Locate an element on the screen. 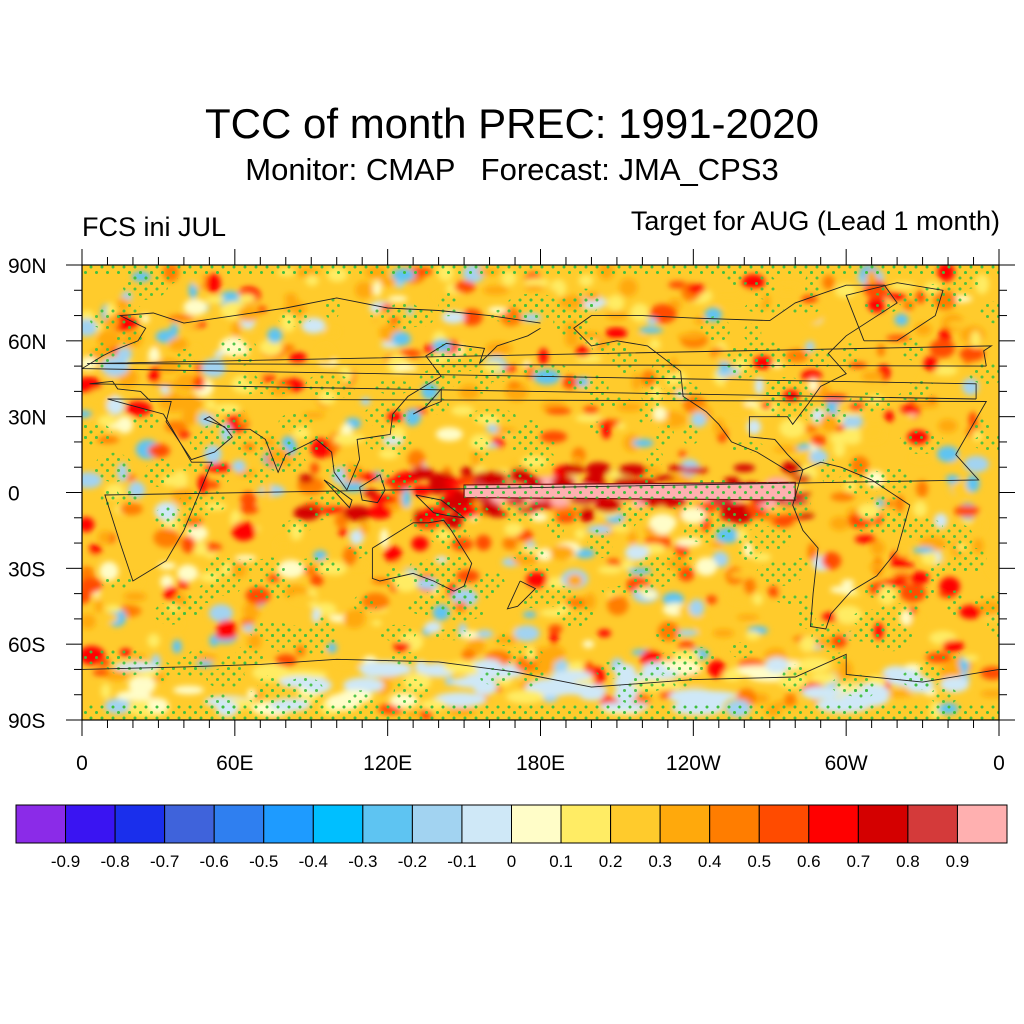 Image resolution: width=1024 pixels, height=1024 pixels. colorbar-label: -0.5 is located at coordinates (263, 861).